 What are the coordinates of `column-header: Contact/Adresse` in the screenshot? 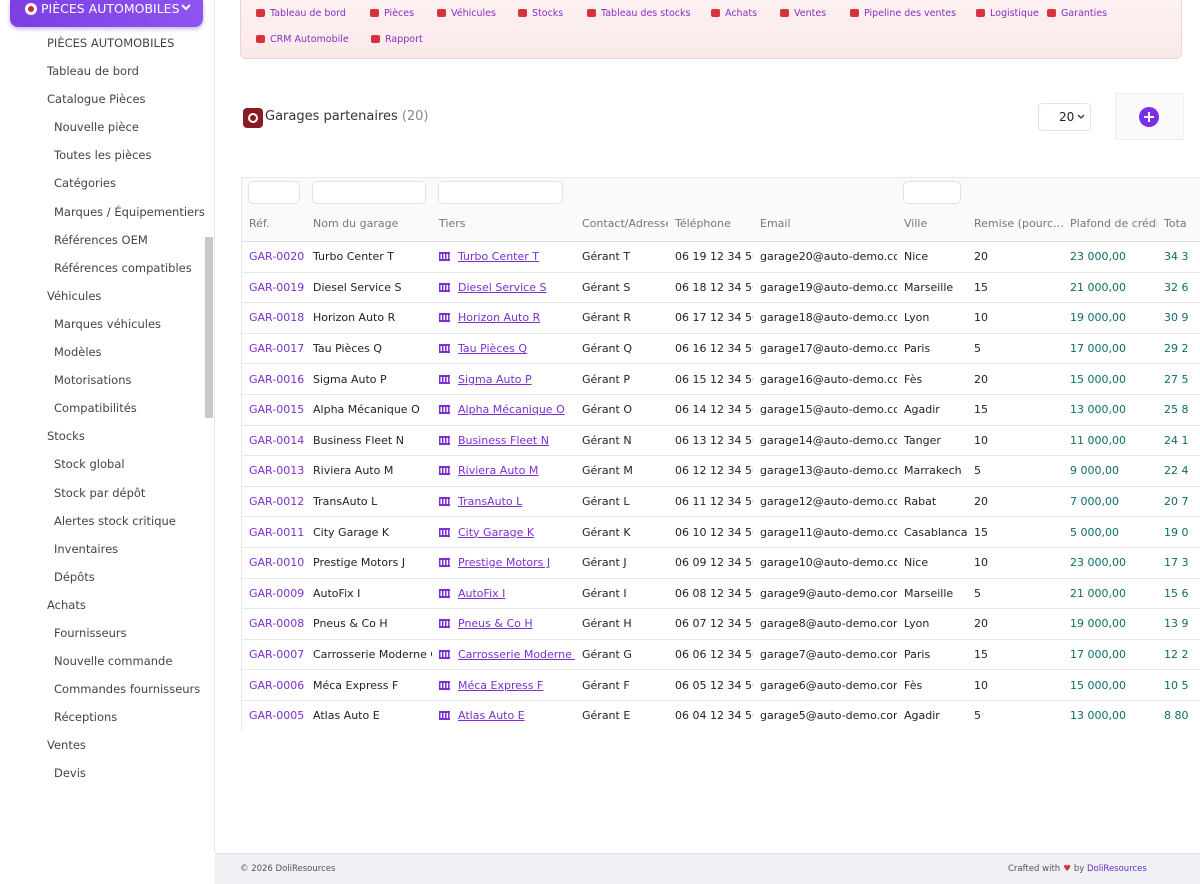 It's located at (621, 224).